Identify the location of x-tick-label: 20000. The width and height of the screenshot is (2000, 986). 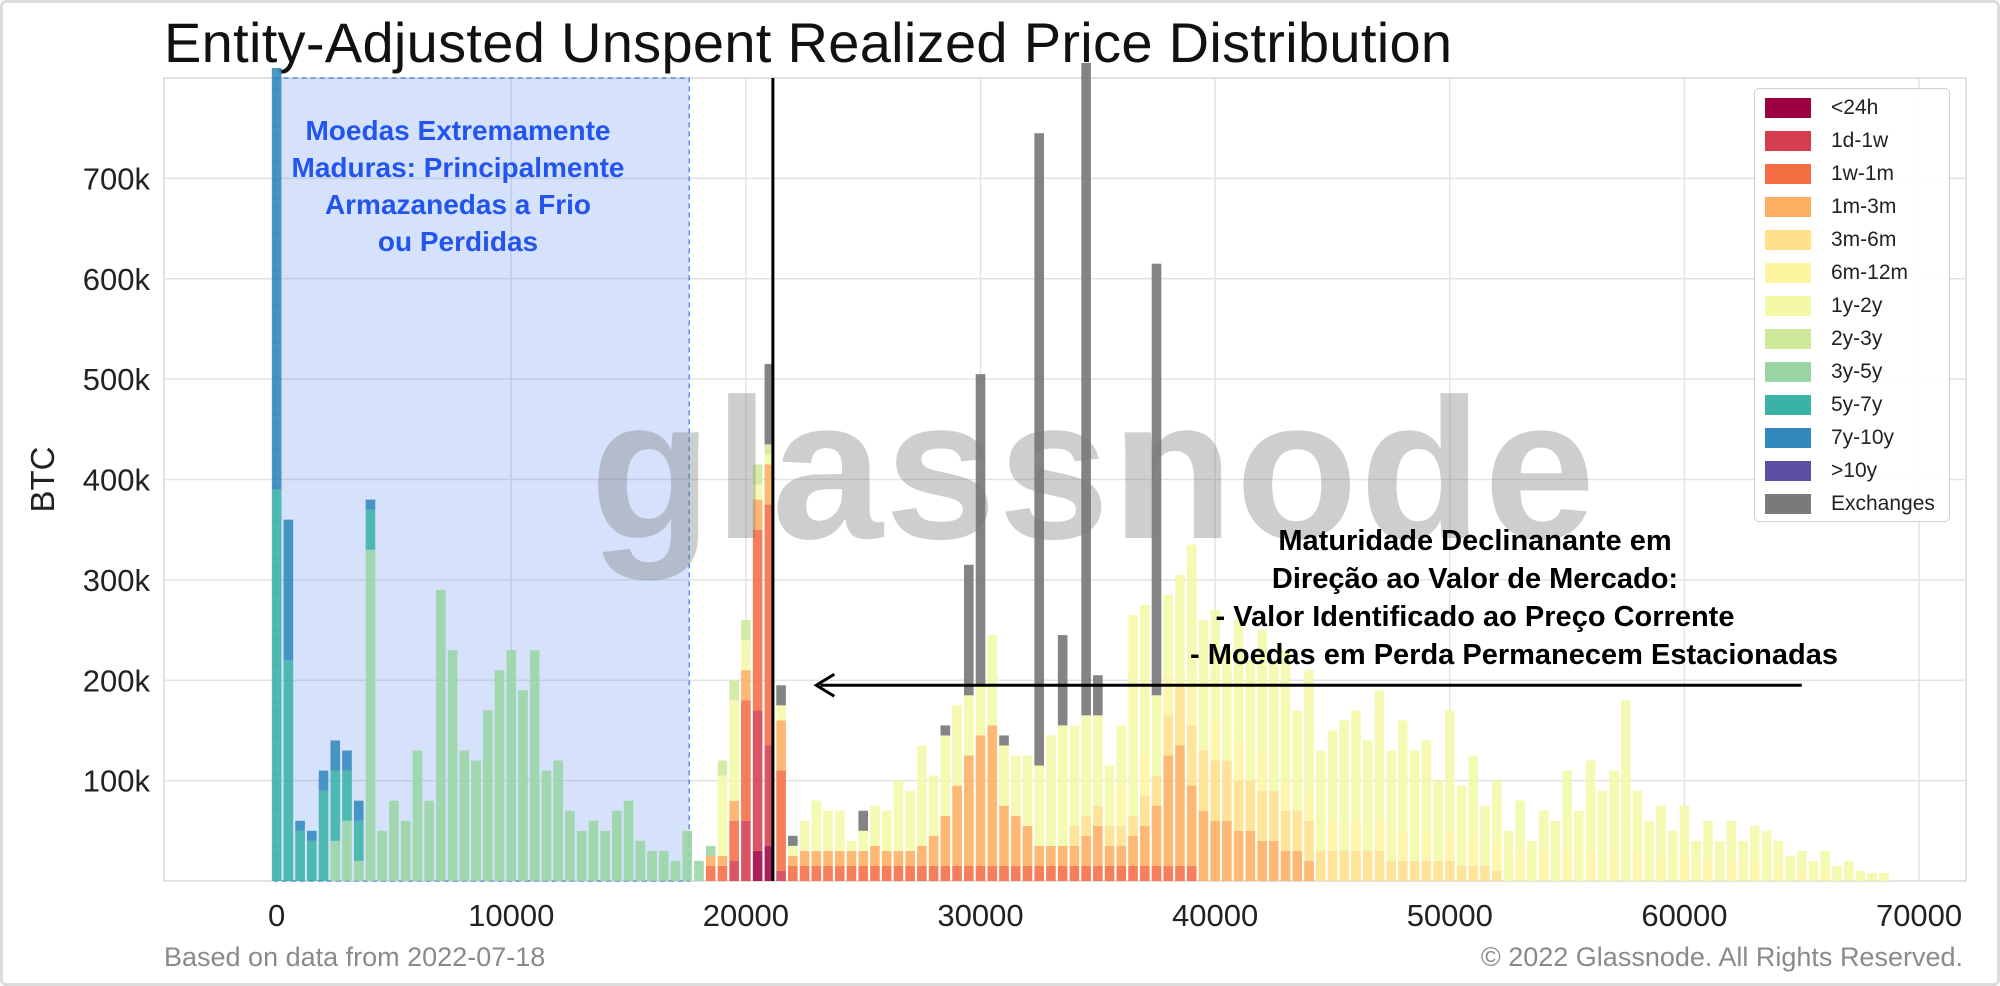
(746, 915).